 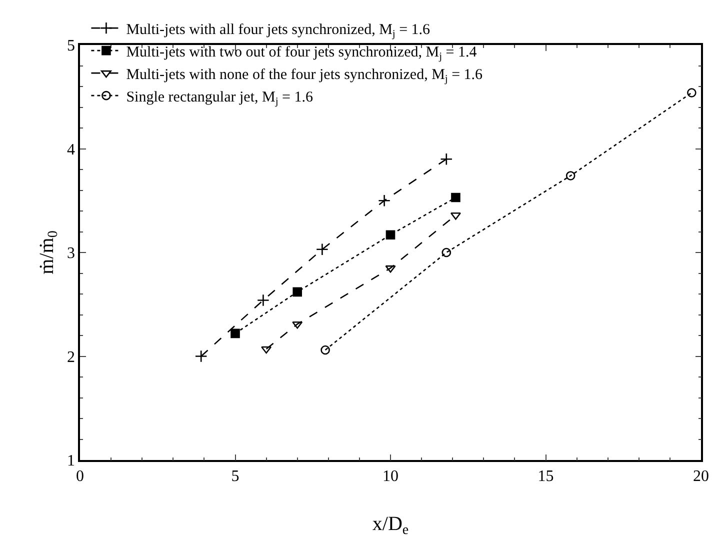 What do you see at coordinates (71, 461) in the screenshot?
I see `y-tick-label: 1` at bounding box center [71, 461].